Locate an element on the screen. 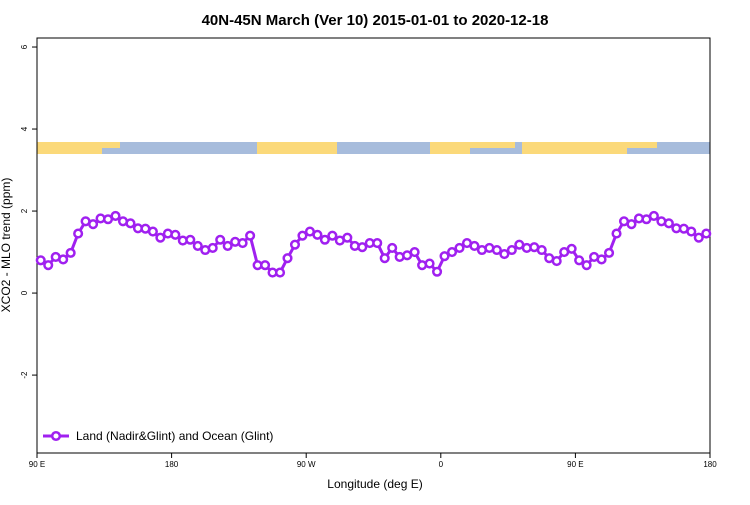 This screenshot has width=750, height=505. legend-marker is located at coordinates (56, 436).